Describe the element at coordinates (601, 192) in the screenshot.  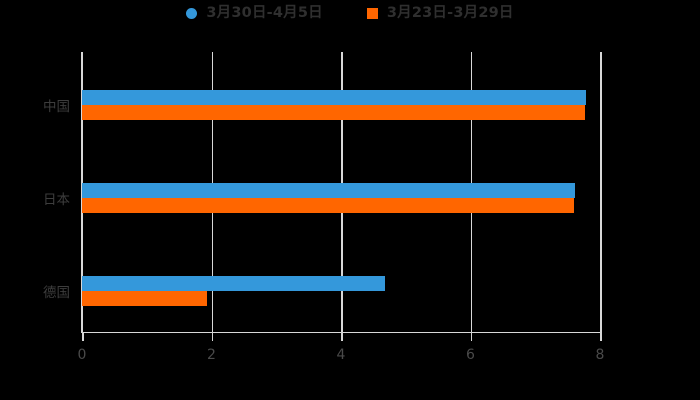
I see `gridline` at that location.